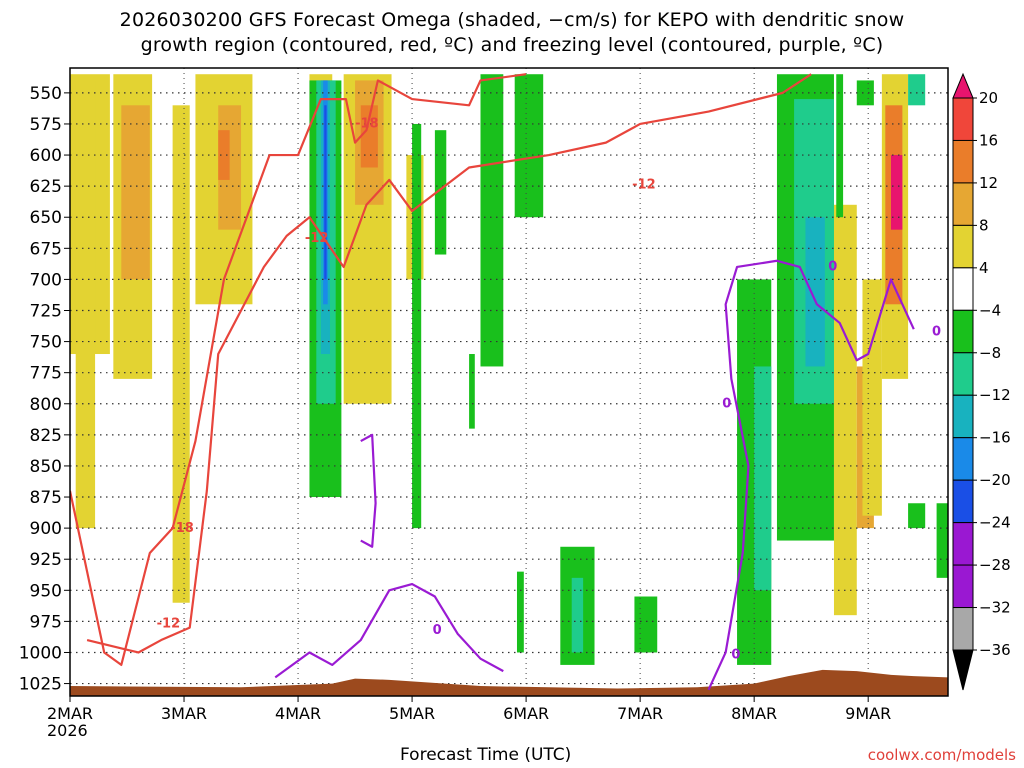 This screenshot has width=1024, height=768. I want to click on source-credit: coolwx.com/models, so click(941, 755).